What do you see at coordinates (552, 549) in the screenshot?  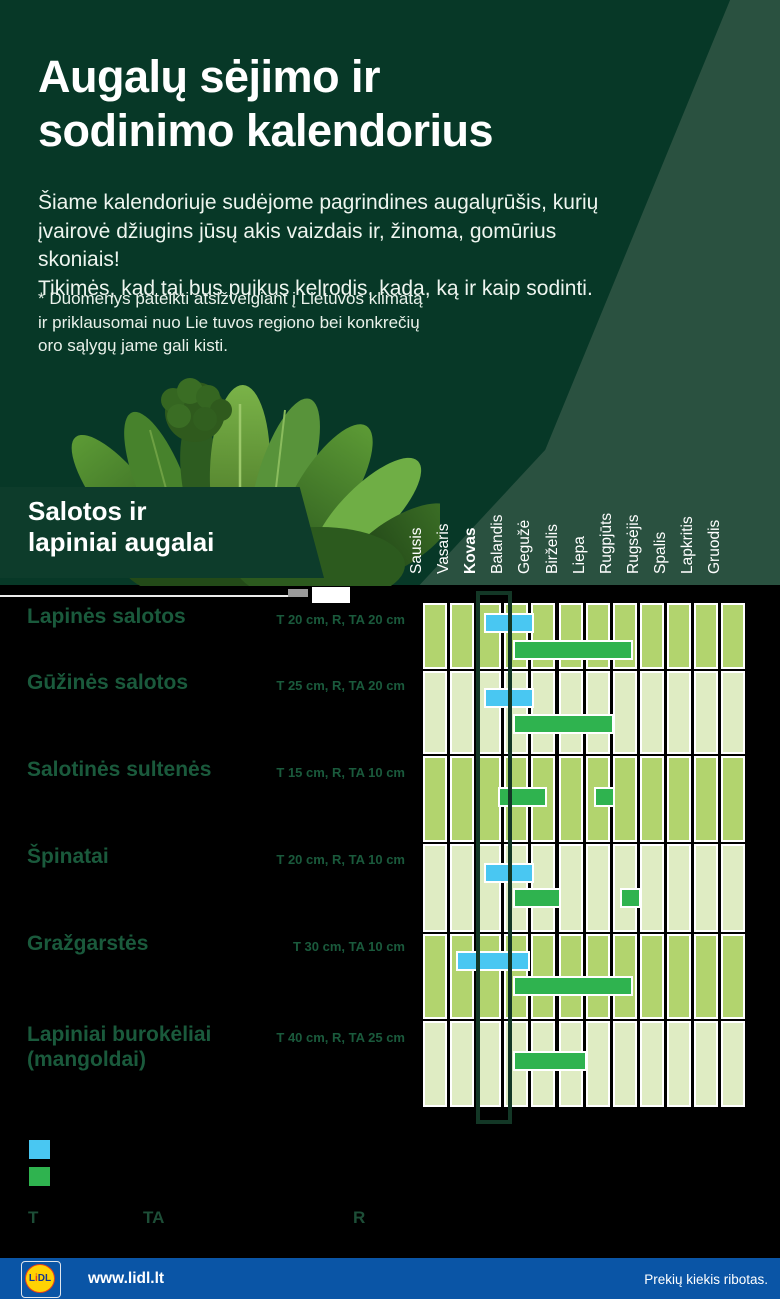 I see `month-label-Birželis: Birželis` at bounding box center [552, 549].